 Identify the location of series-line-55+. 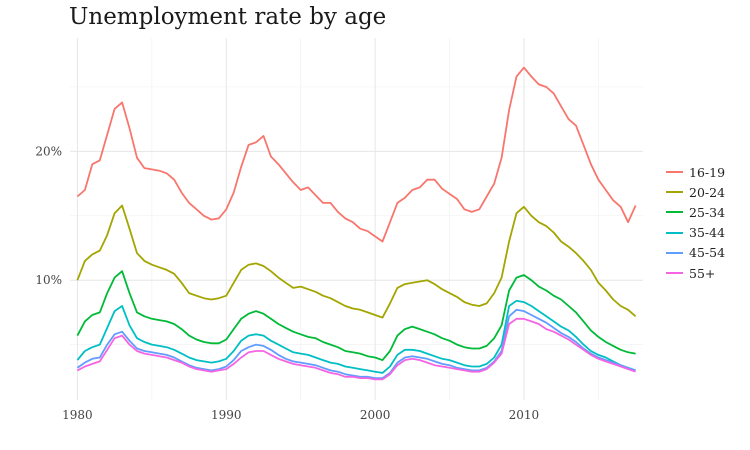
(356, 349).